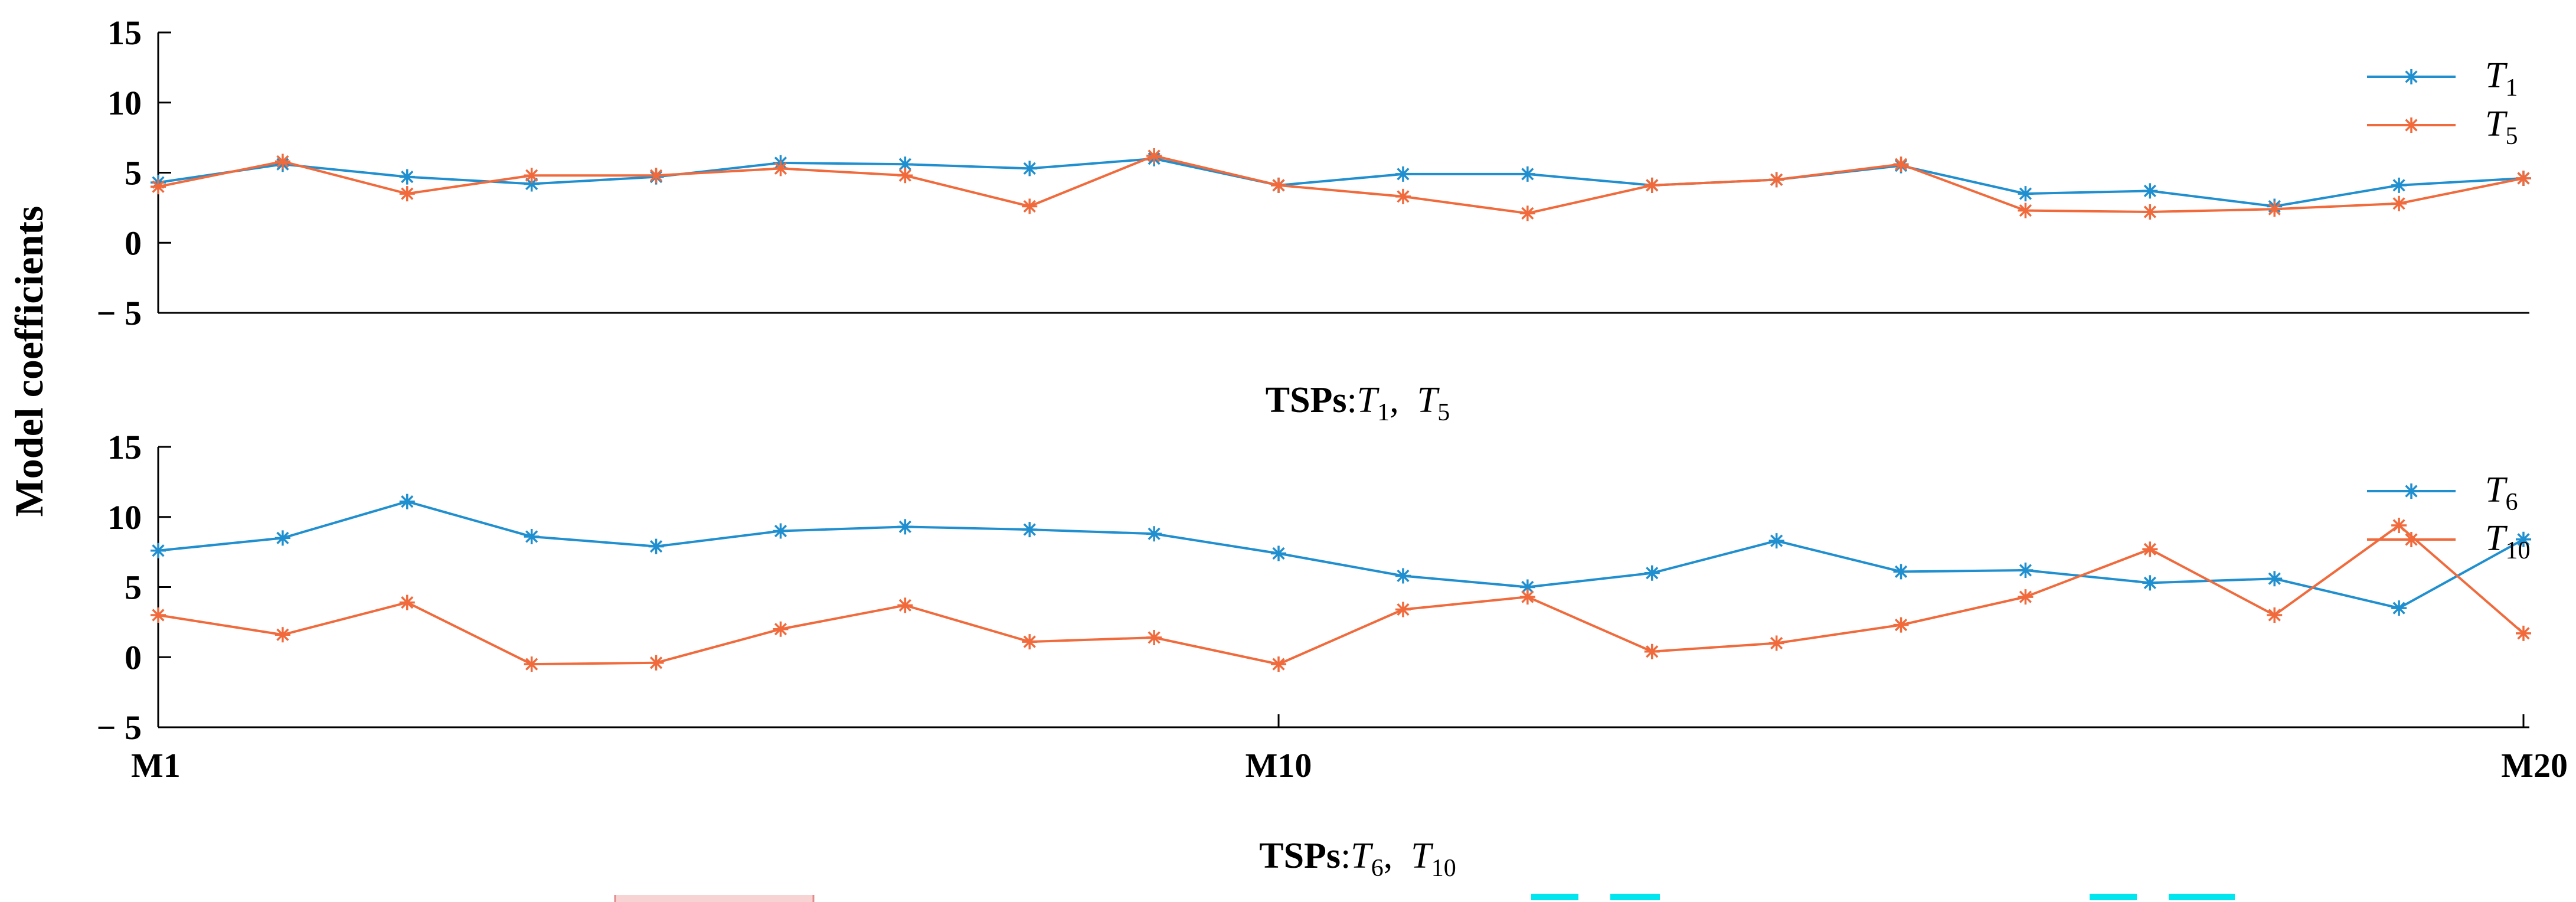 This screenshot has width=2576, height=902. I want to click on y-axis-label: Model coefficients, so click(28, 361).